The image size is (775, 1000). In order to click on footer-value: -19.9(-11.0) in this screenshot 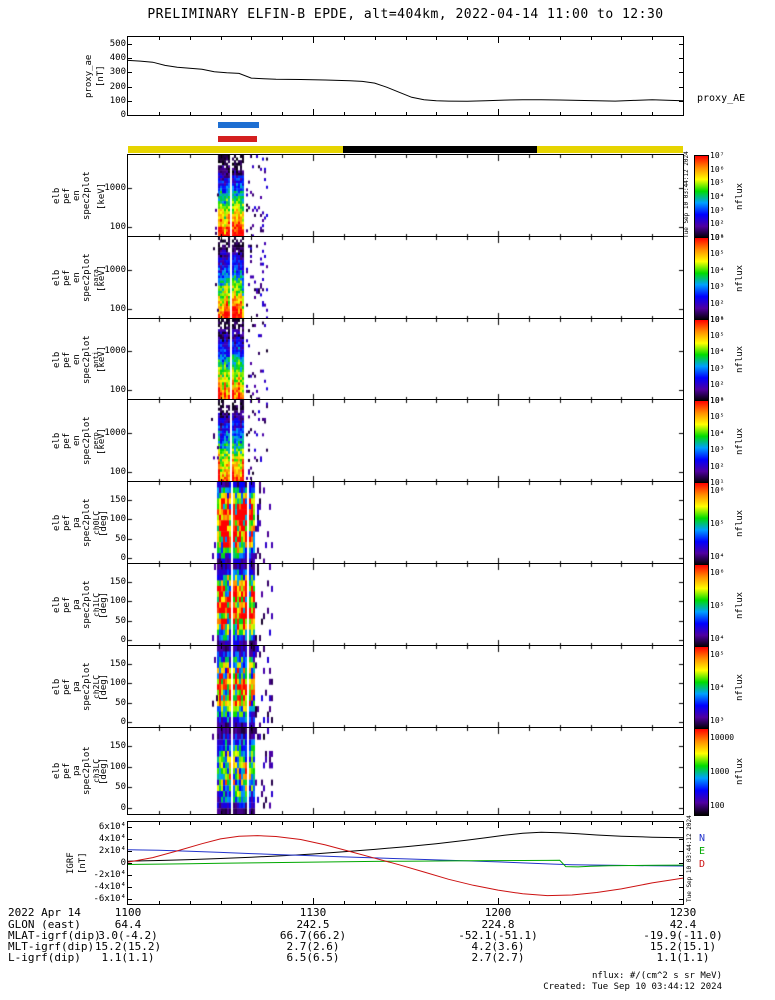, I will do `click(683, 935)`.